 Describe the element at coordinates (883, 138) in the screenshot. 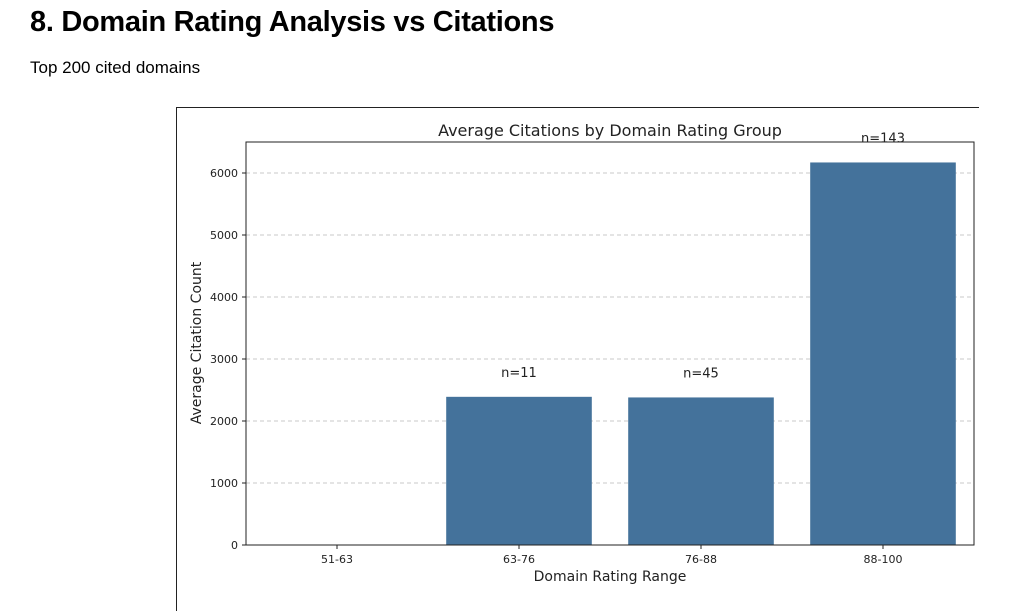

I see `bar-count-label: n=143` at that location.